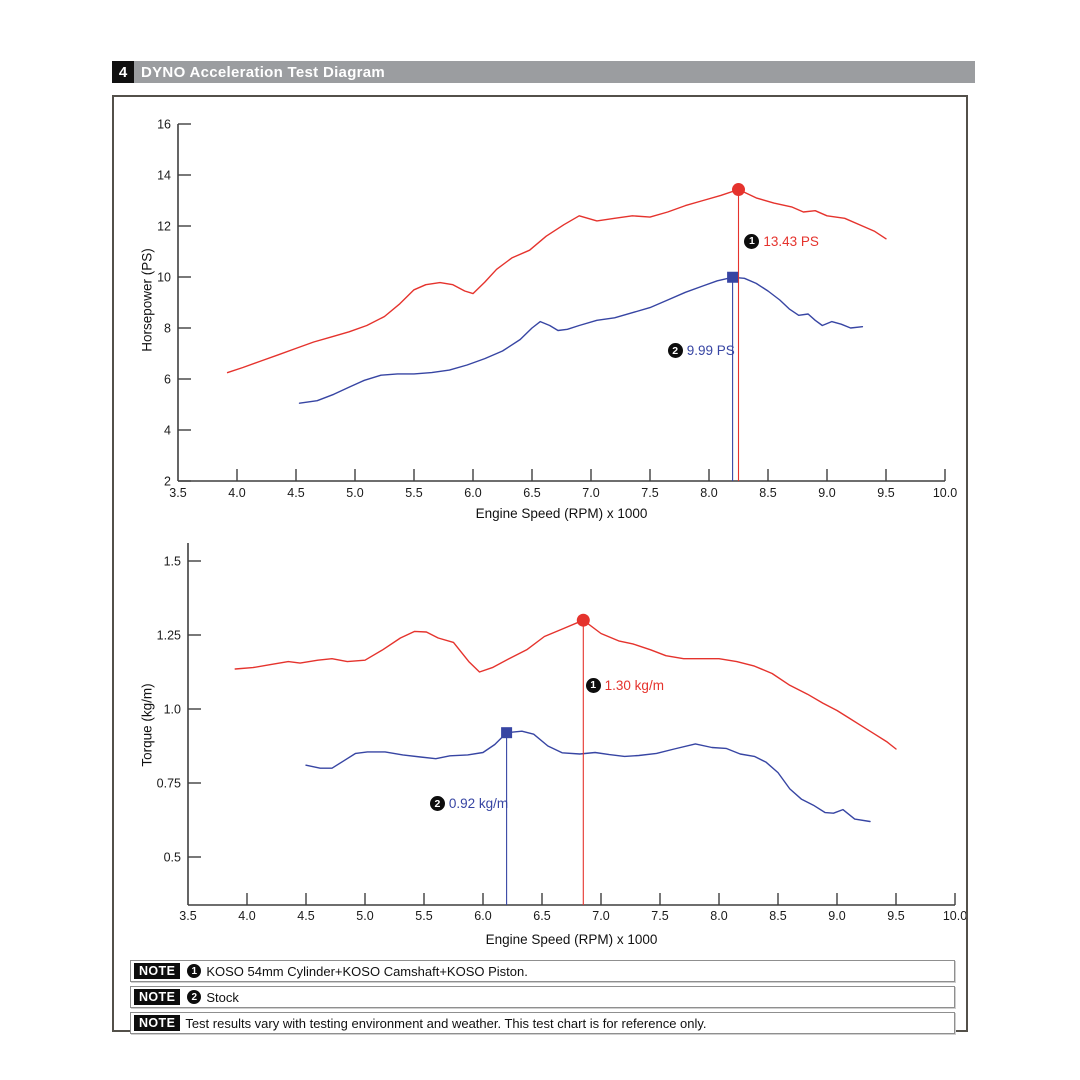 This screenshot has height=1080, width=1080. What do you see at coordinates (167, 329) in the screenshot?
I see `svg-text: 8` at bounding box center [167, 329].